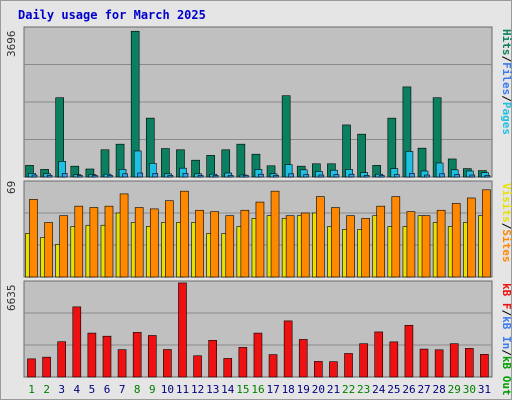  I want to click on day-label: 25, so click(393, 389).